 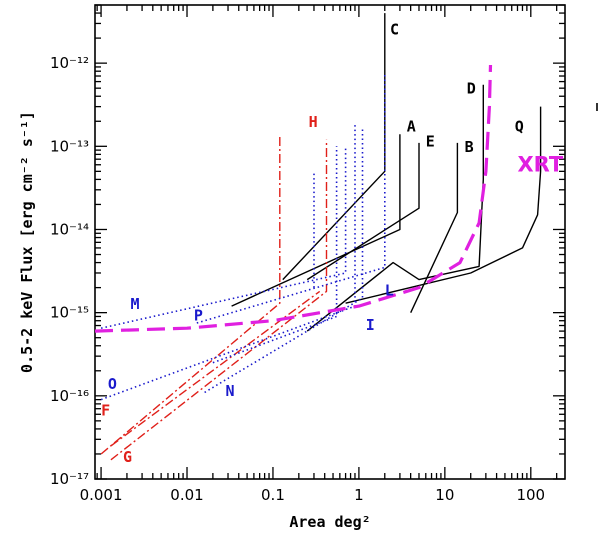 What do you see at coordinates (69, 146) in the screenshot?
I see `y-tick-label: 10⁻¹³` at bounding box center [69, 146].